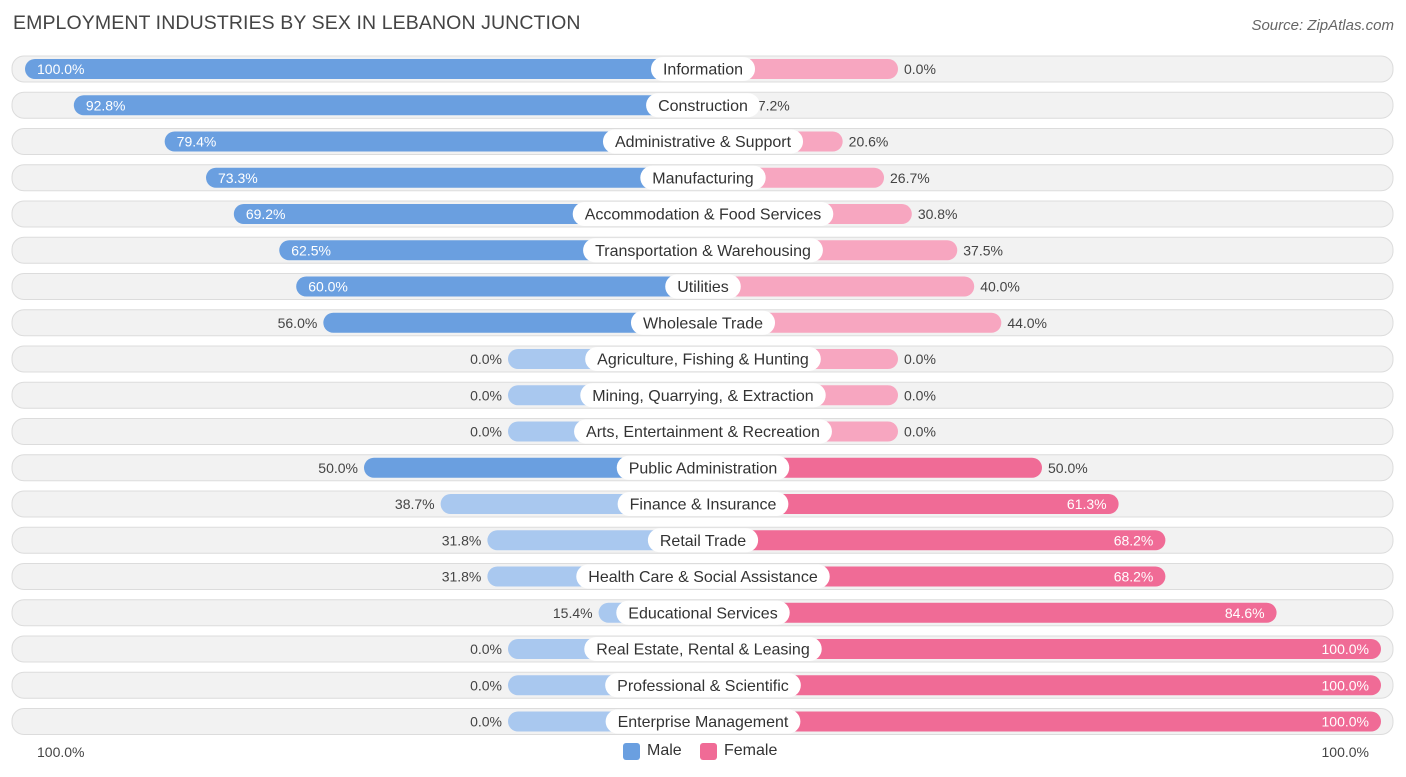  I want to click on category-pill-manufacturing, so click(703, 177).